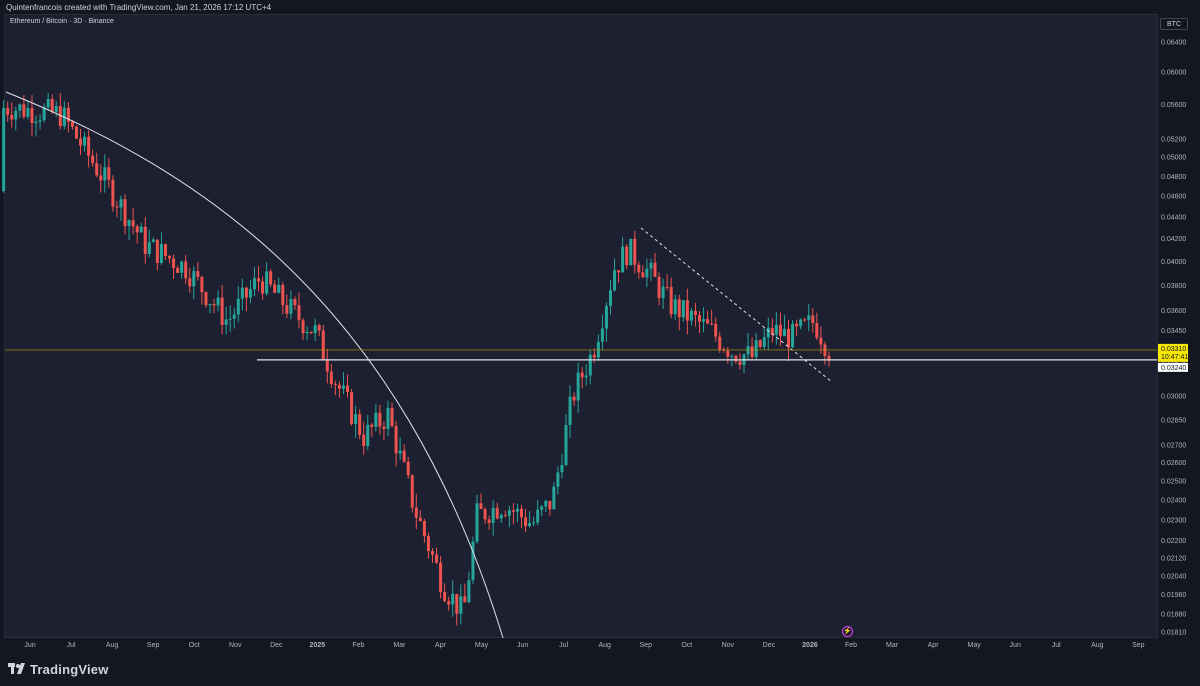 This screenshot has width=1200, height=686. Describe the element at coordinates (1173, 177) in the screenshot. I see `y-tick-label: 0.04800` at that location.